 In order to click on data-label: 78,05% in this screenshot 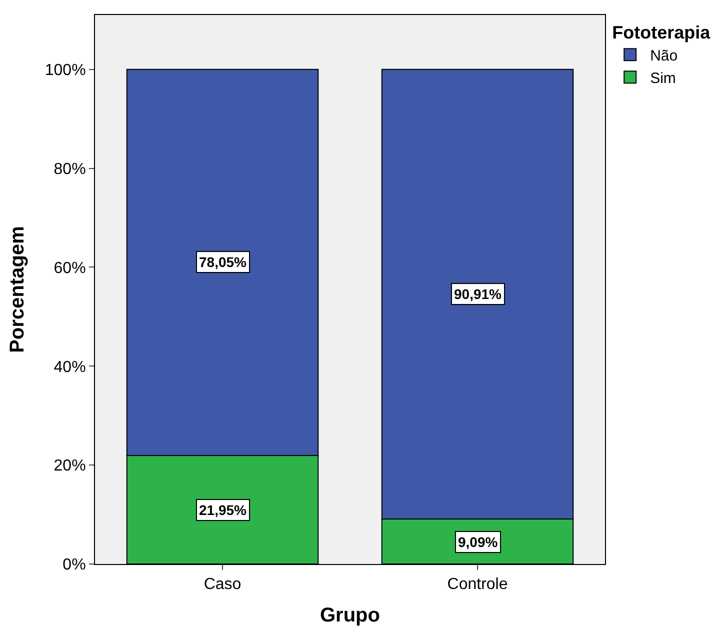, I will do `click(223, 262)`.